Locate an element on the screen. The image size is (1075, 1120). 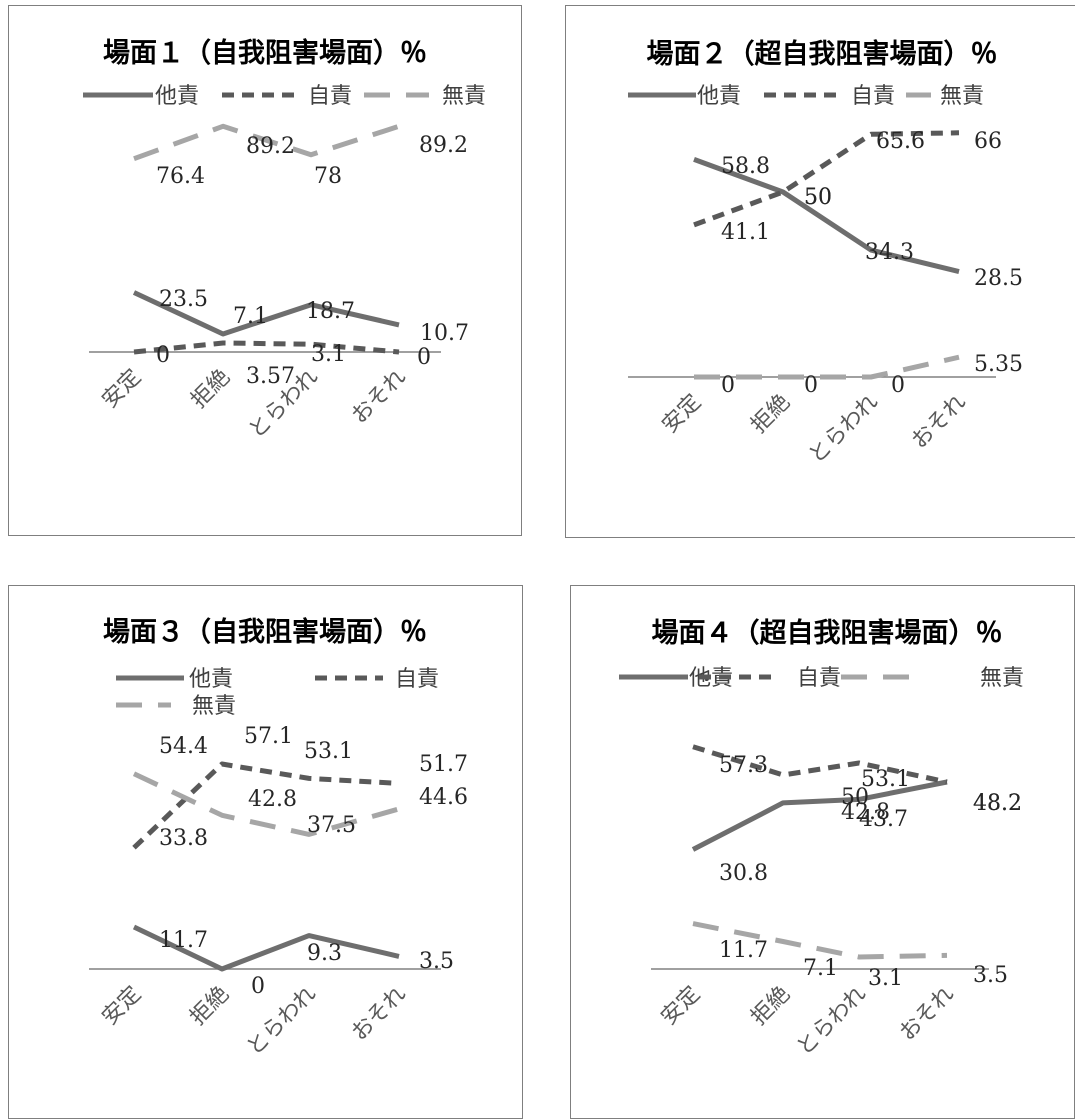
chart-4-legend-label-2: 自責 is located at coordinates (819, 678).